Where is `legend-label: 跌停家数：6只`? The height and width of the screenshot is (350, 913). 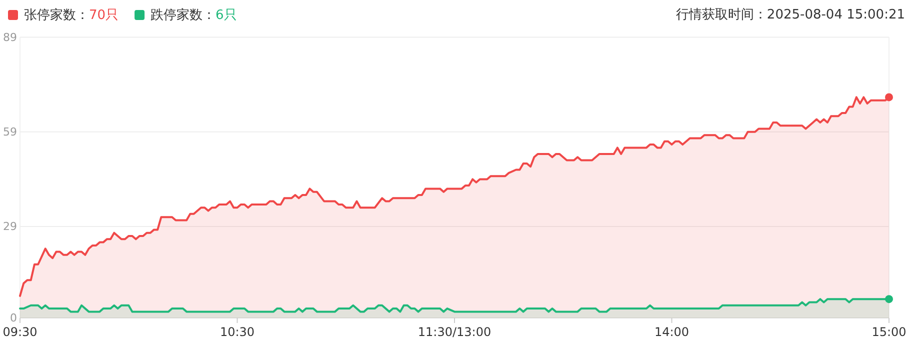 legend-label: 跌停家数：6只 is located at coordinates (193, 14).